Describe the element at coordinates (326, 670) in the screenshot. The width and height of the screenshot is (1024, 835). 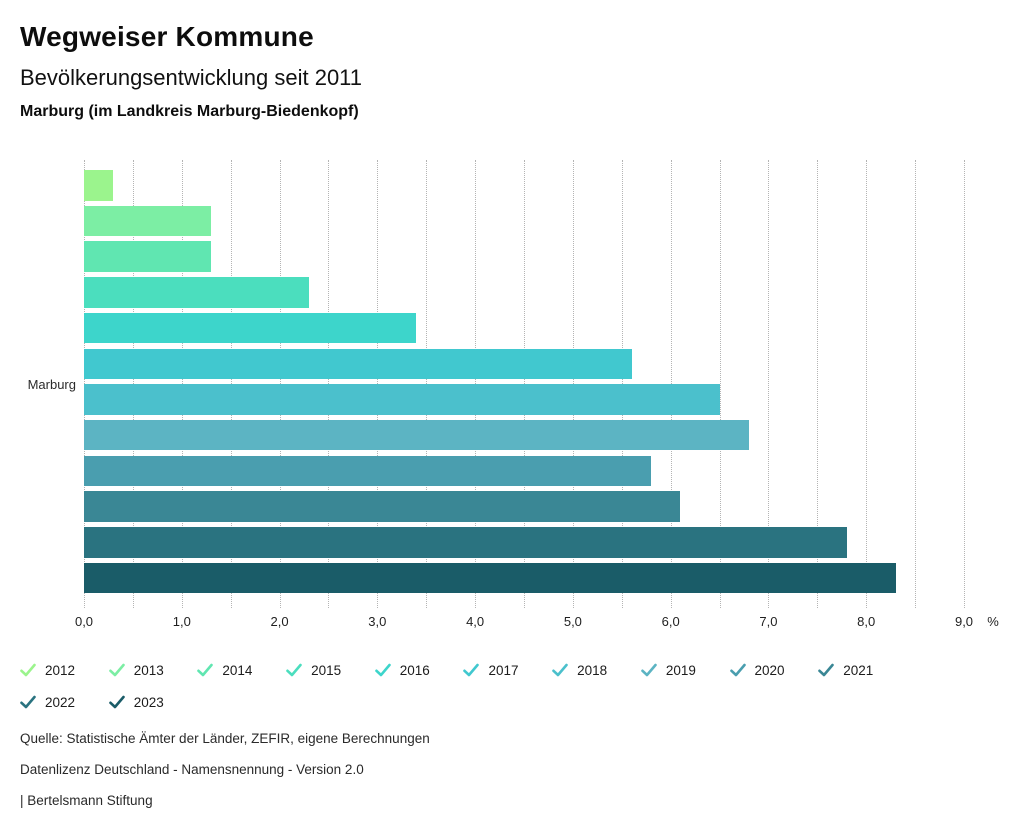
I see `legend-year-label: 2015` at that location.